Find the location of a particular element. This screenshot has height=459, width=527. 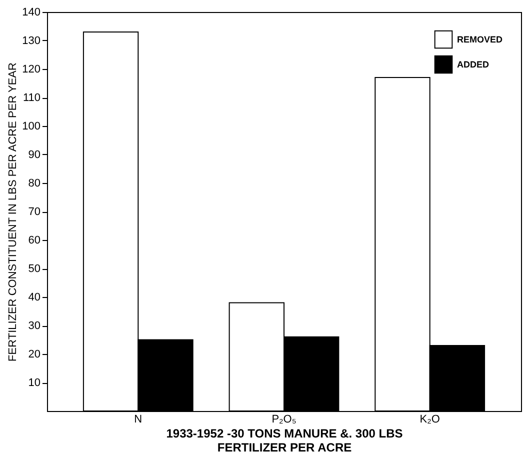

x-tick-label: N is located at coordinates (138, 420).